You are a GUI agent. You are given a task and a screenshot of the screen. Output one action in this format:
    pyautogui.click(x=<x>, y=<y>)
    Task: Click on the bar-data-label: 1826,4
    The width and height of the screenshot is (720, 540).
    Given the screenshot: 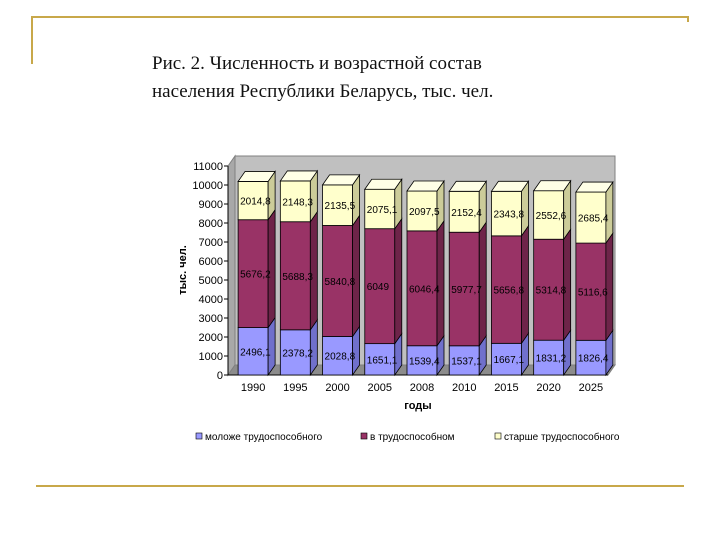 What is the action you would take?
    pyautogui.click(x=593, y=359)
    